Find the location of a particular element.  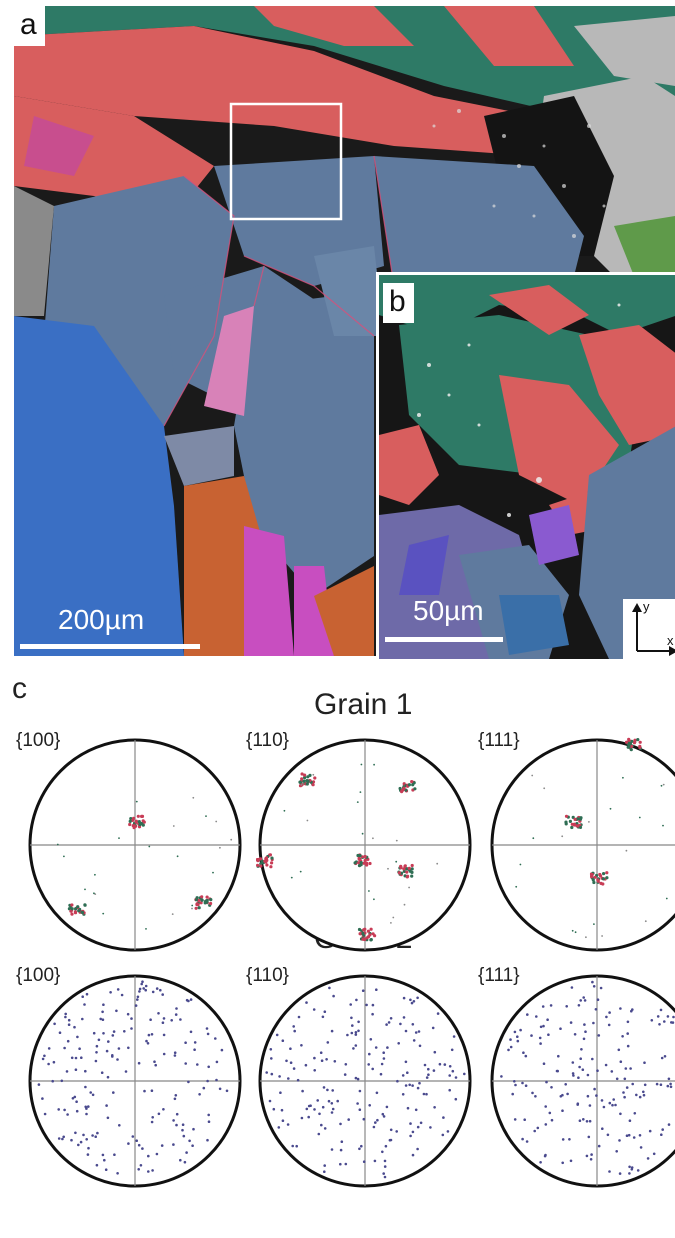

grain-1-plane-100-label: {100} is located at coordinates (38, 740).